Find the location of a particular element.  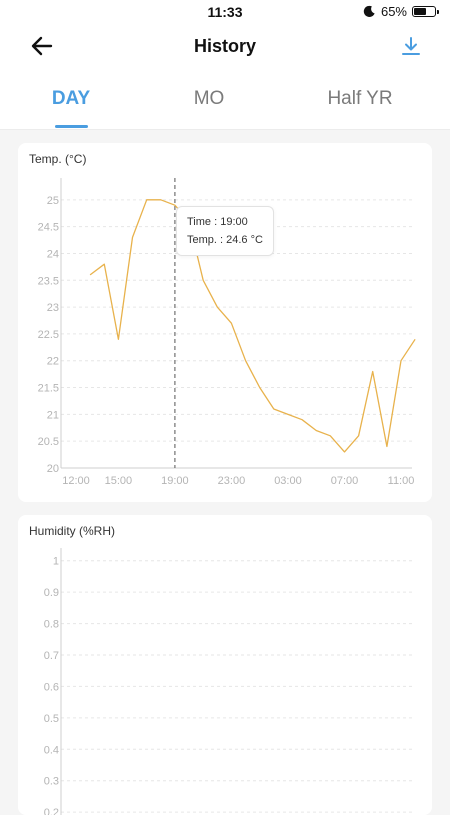

moon-icon is located at coordinates (369, 11).